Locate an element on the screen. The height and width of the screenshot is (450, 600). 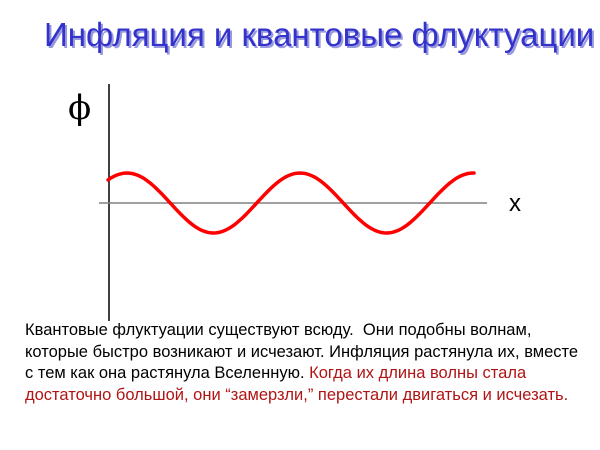
x-axis-label-x: x is located at coordinates (515, 203).